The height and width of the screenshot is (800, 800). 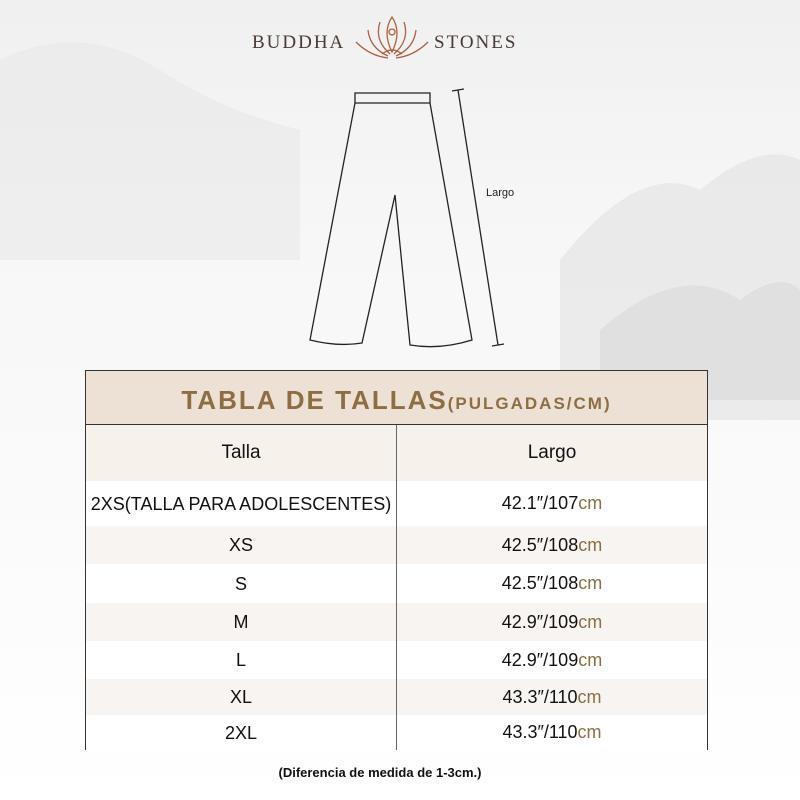 What do you see at coordinates (241, 503) in the screenshot?
I see `size-cell: 2XS (TALLA PARA ADOLESCENTES)` at bounding box center [241, 503].